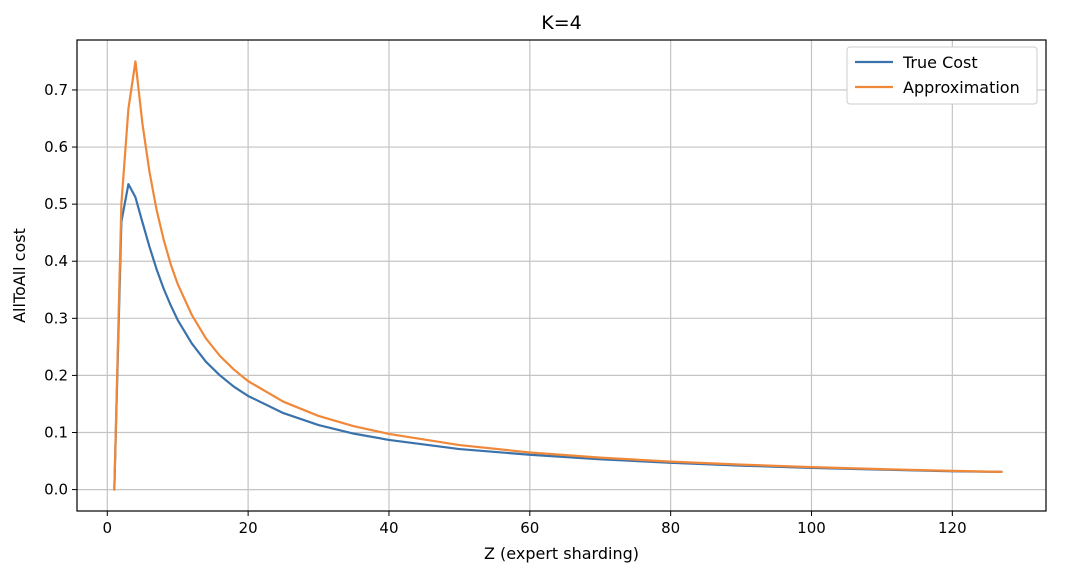 The width and height of the screenshot is (1088, 580). What do you see at coordinates (952, 528) in the screenshot?
I see `x-tick-label: 120` at bounding box center [952, 528].